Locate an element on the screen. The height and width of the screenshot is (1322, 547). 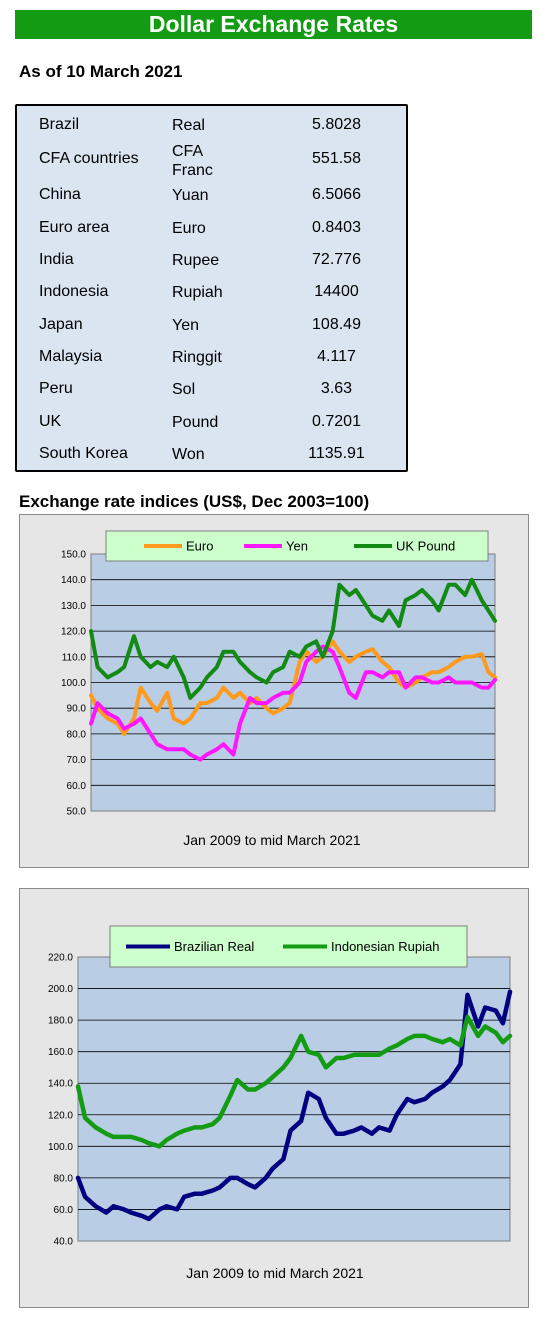
rate-cell: 1135.91 is located at coordinates (336, 453).